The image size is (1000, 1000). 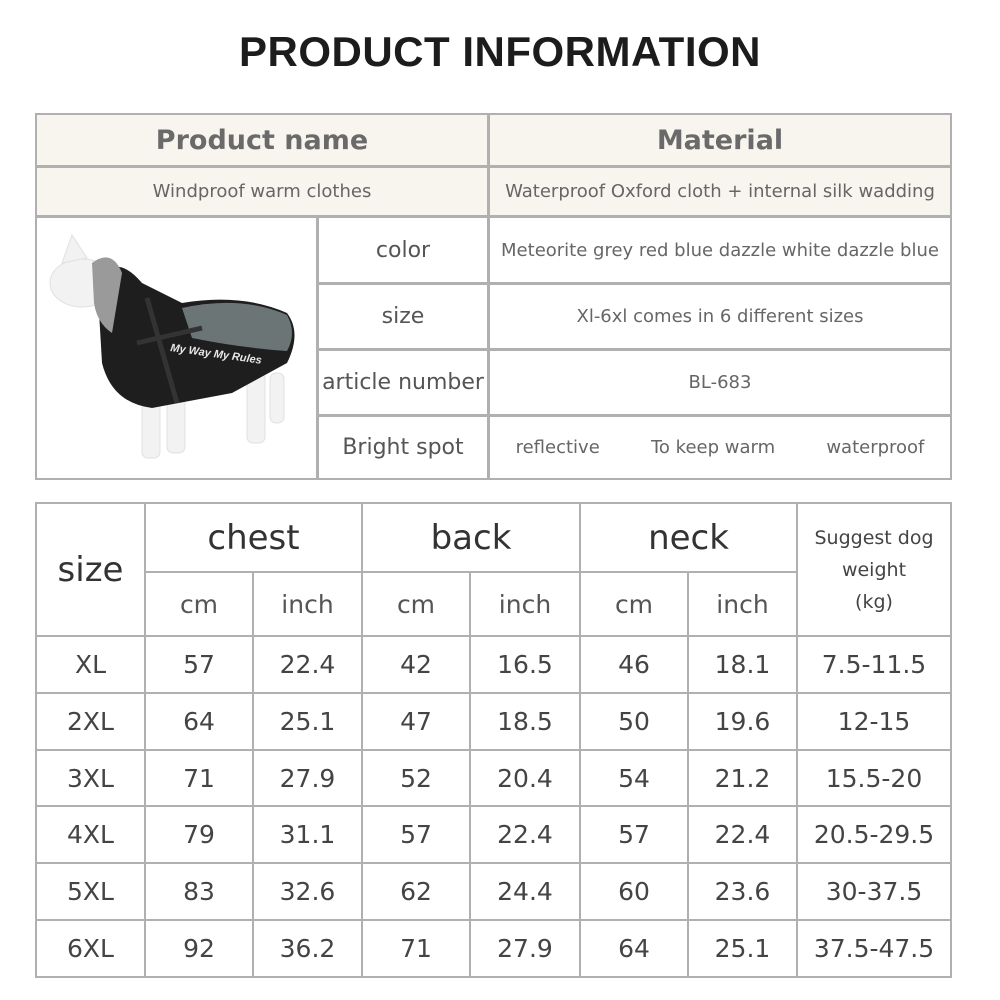 What do you see at coordinates (403, 382) in the screenshot?
I see `article-number-label-text: article number` at bounding box center [403, 382].